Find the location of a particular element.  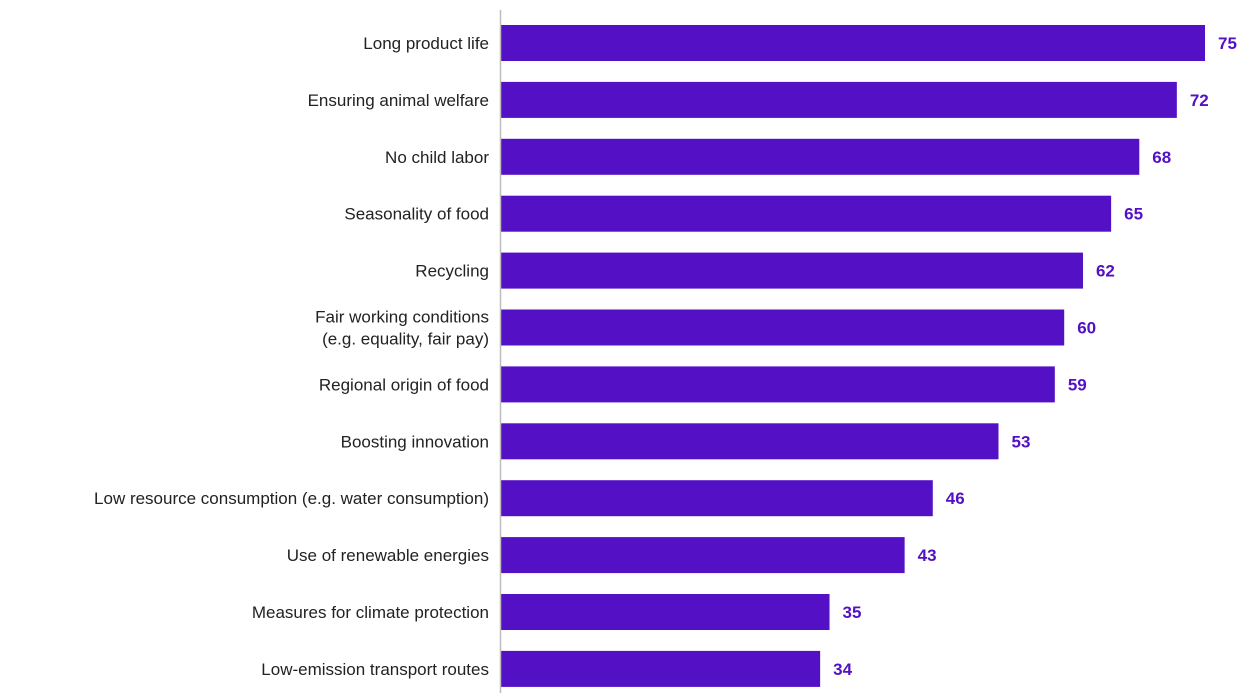

category-label-line: (e.g. equality, fair pay) is located at coordinates (405, 339).